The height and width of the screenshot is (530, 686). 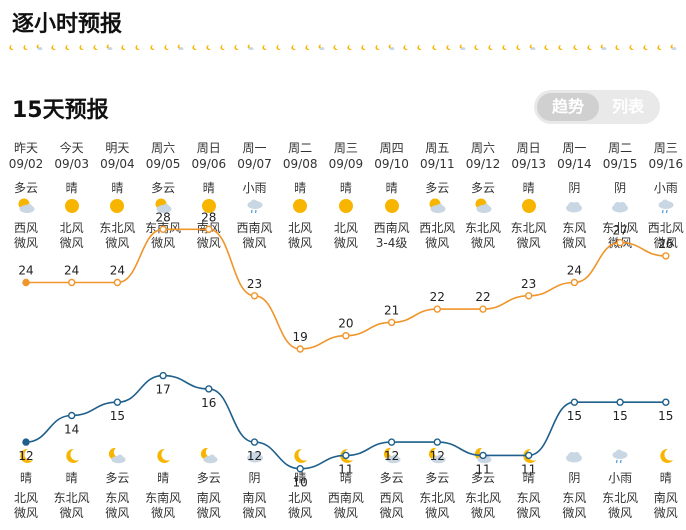 I want to click on day-wind-level: 3-4级, so click(x=391, y=243).